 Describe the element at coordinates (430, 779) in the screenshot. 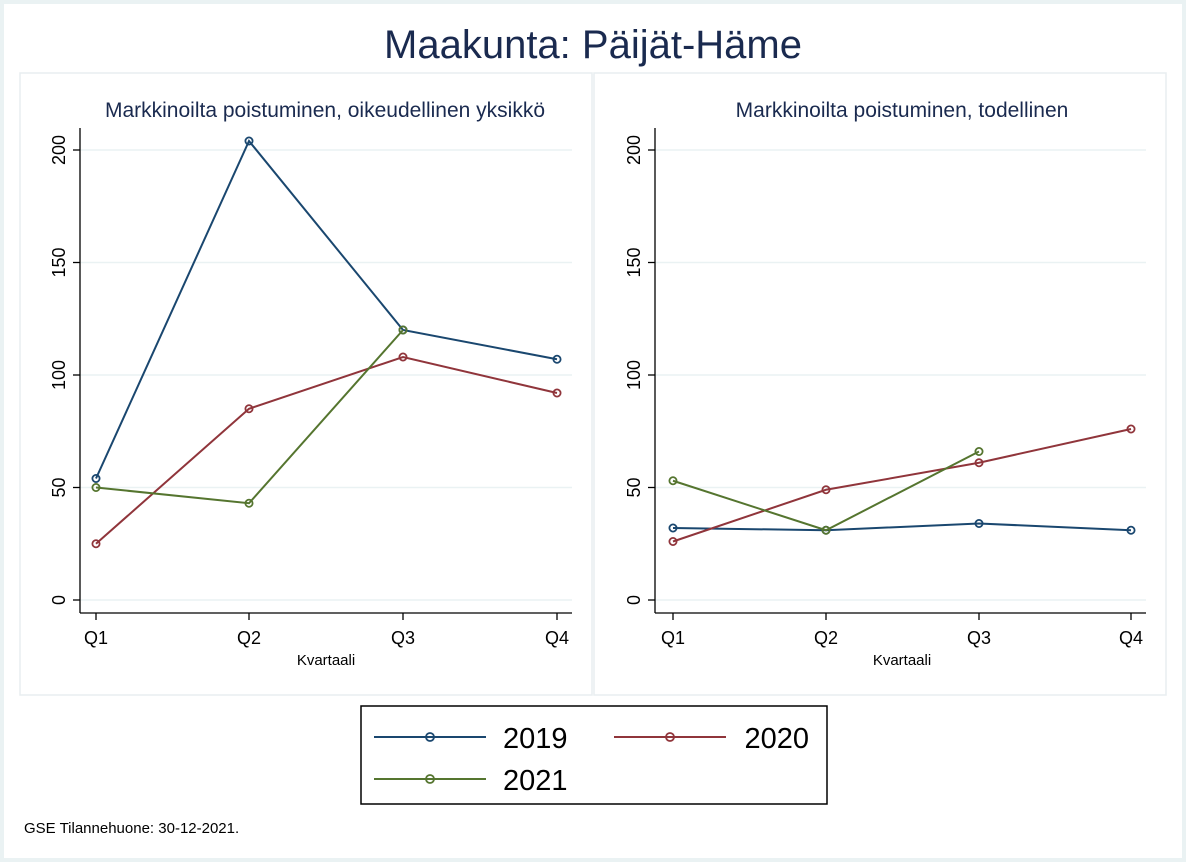

I see `legend-marker-2021` at that location.